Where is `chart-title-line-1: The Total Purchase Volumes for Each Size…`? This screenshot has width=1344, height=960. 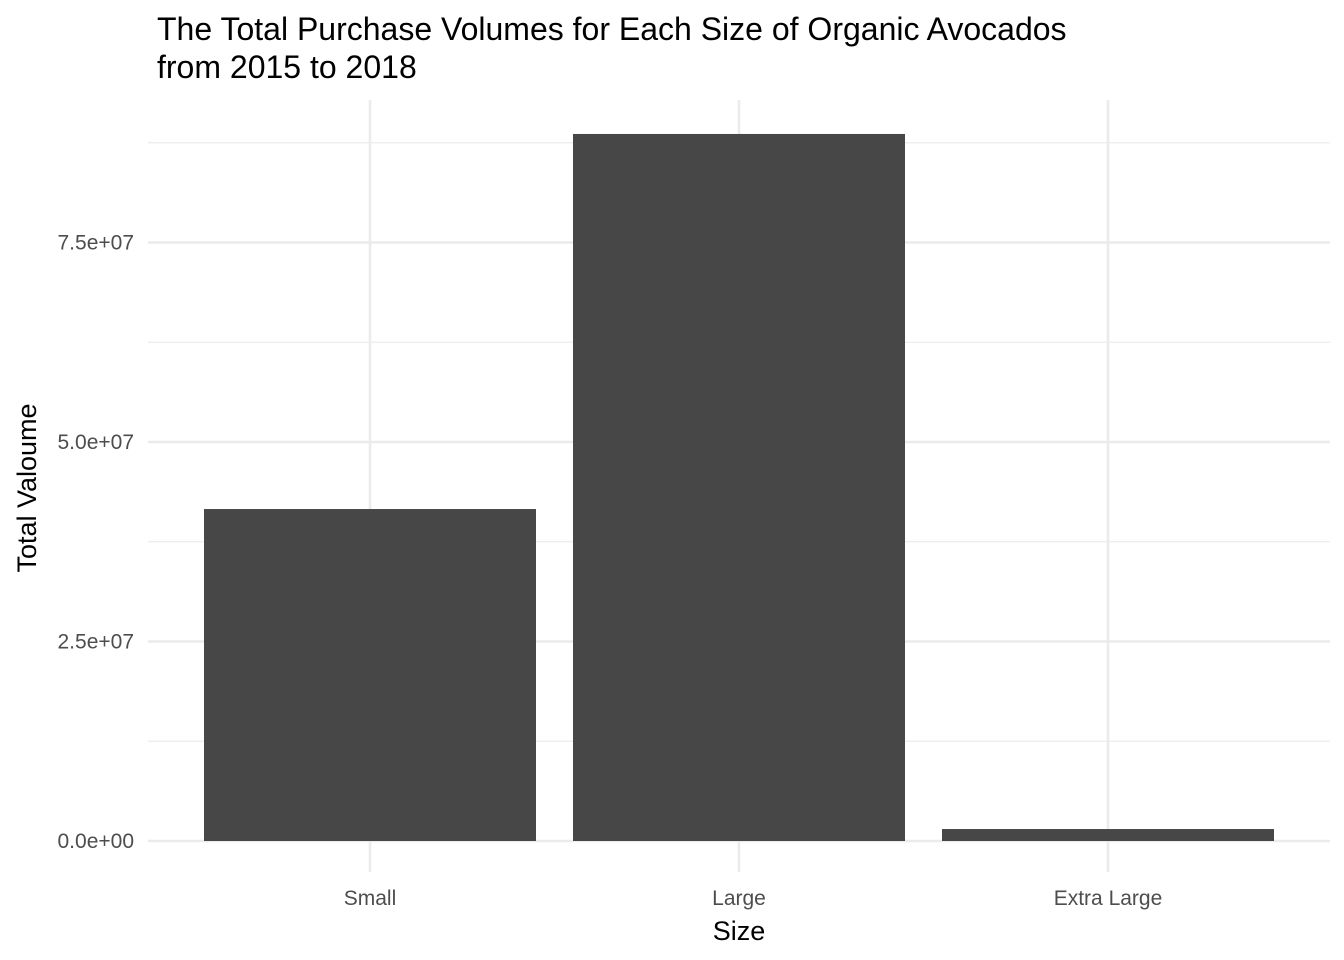 chart-title-line-1: The Total Purchase Volumes for Each Size… is located at coordinates (612, 29).